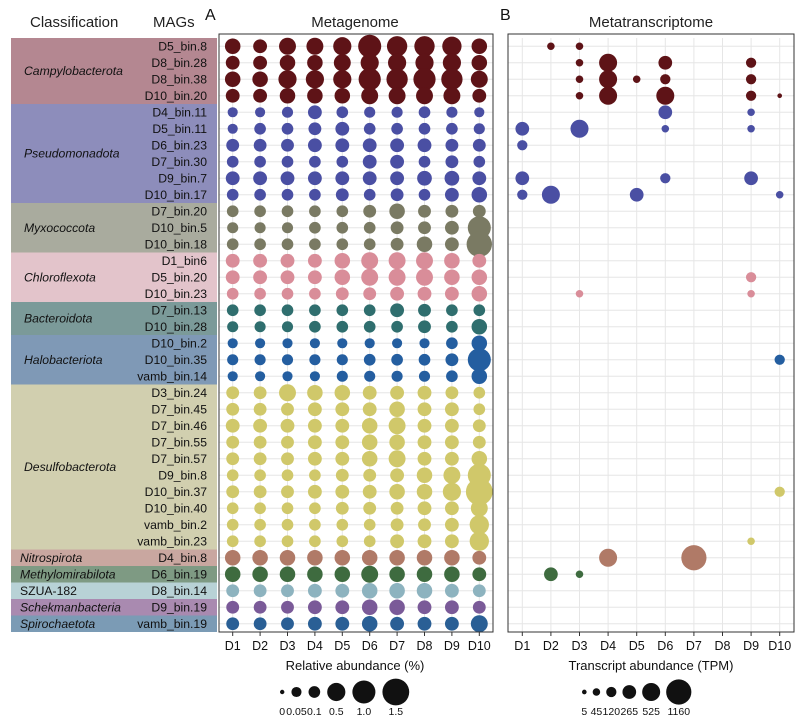 Image resolution: width=797 pixels, height=720 pixels. I want to click on bubble-metagenome-D6_bin.19-D9, so click(452, 574).